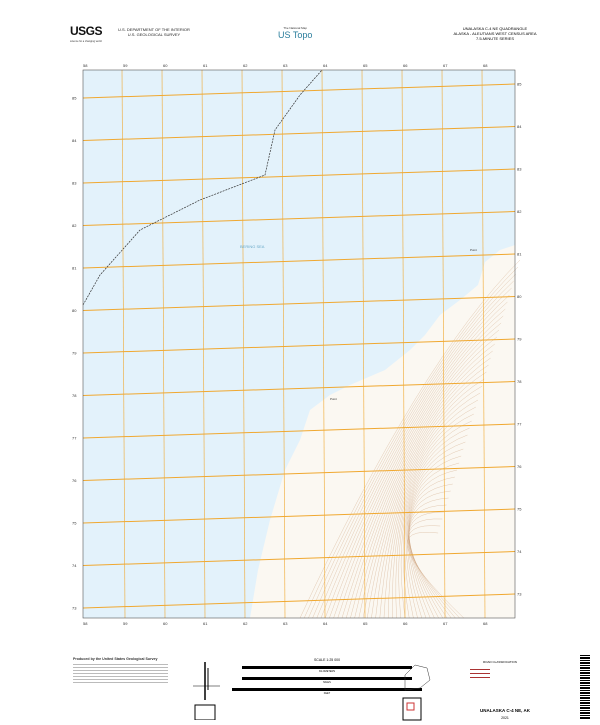 The height and width of the screenshot is (725, 600). I want to click on northing-label-right: 81, so click(519, 254).